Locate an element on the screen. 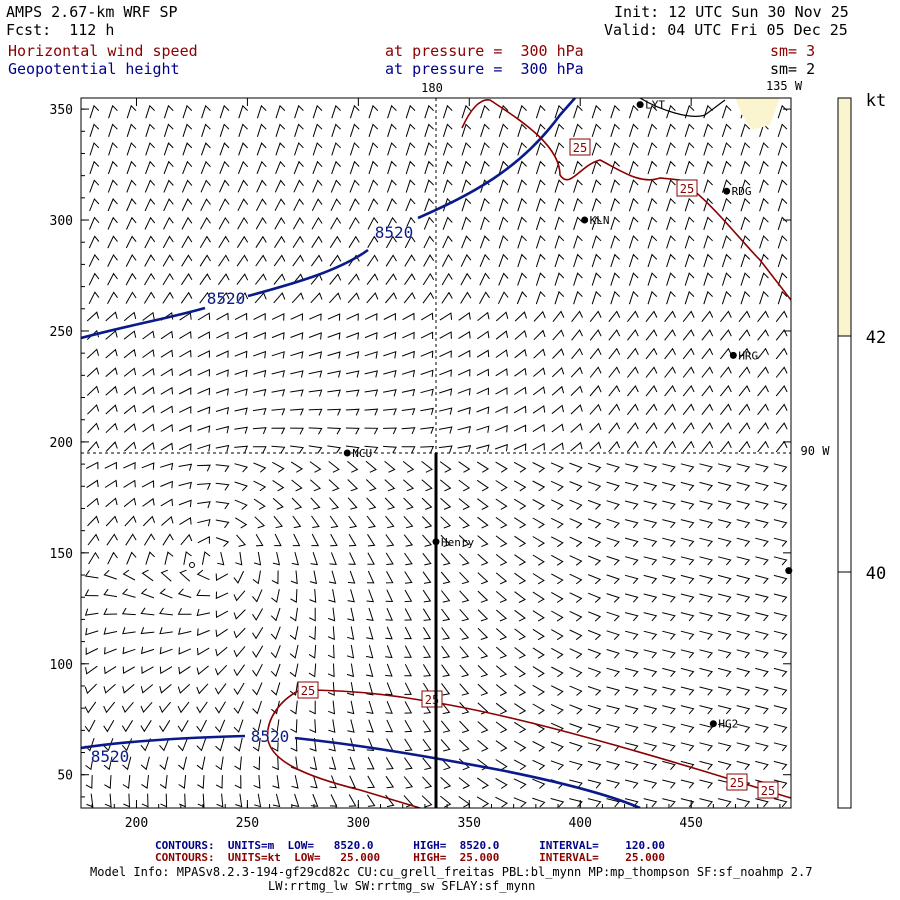  speed-label-5-text: 25 is located at coordinates (737, 783).